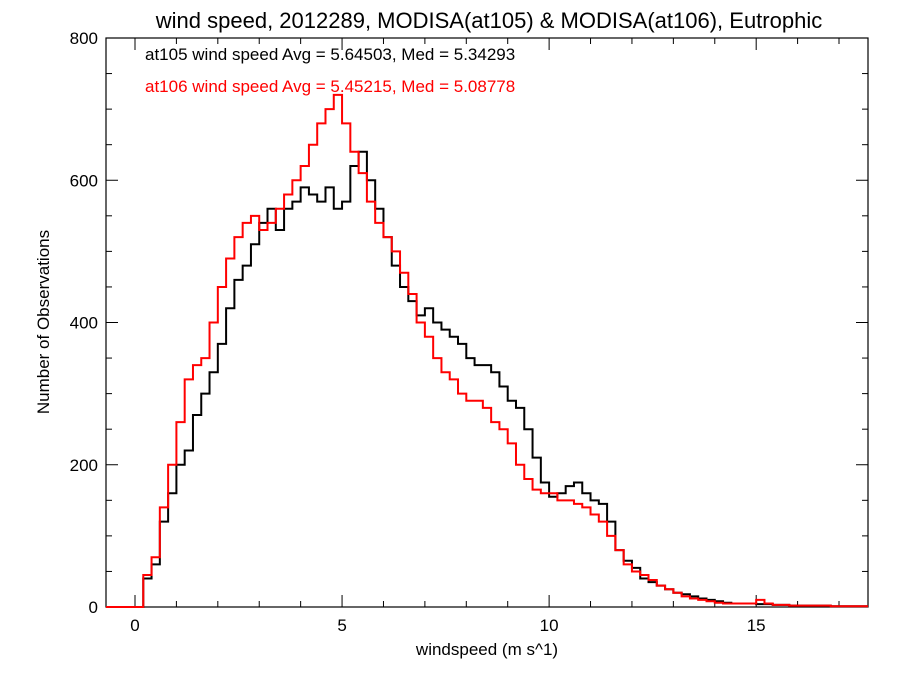 The width and height of the screenshot is (900, 675). What do you see at coordinates (84, 465) in the screenshot?
I see `y-tick-label: 200` at bounding box center [84, 465].